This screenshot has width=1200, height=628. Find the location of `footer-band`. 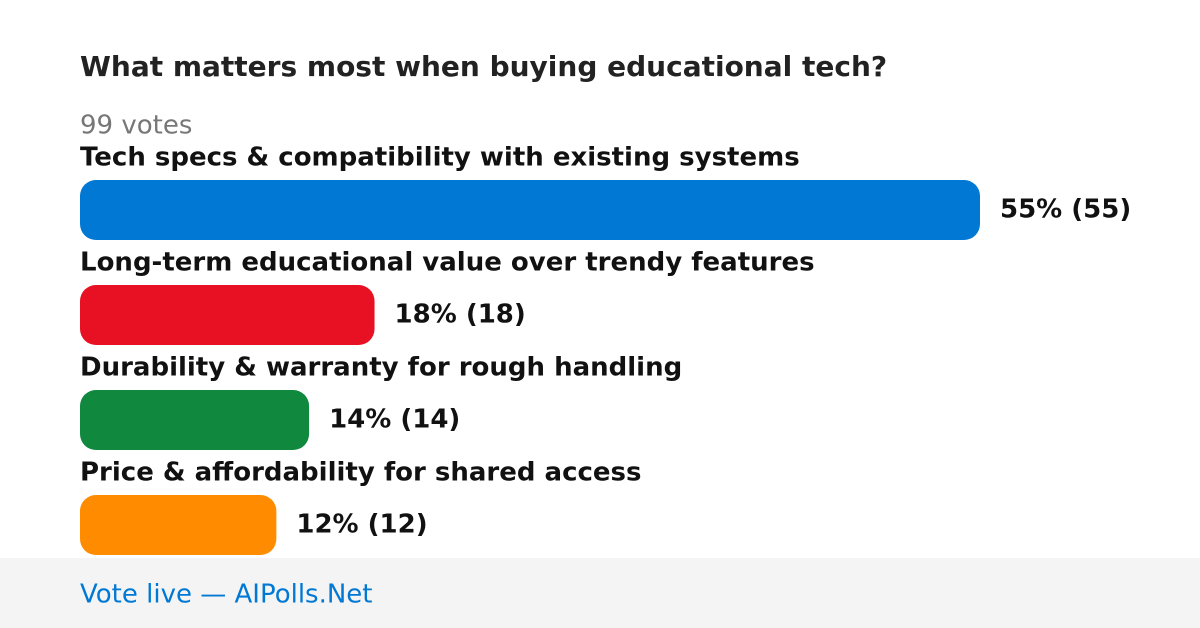

footer-band is located at coordinates (600, 593).